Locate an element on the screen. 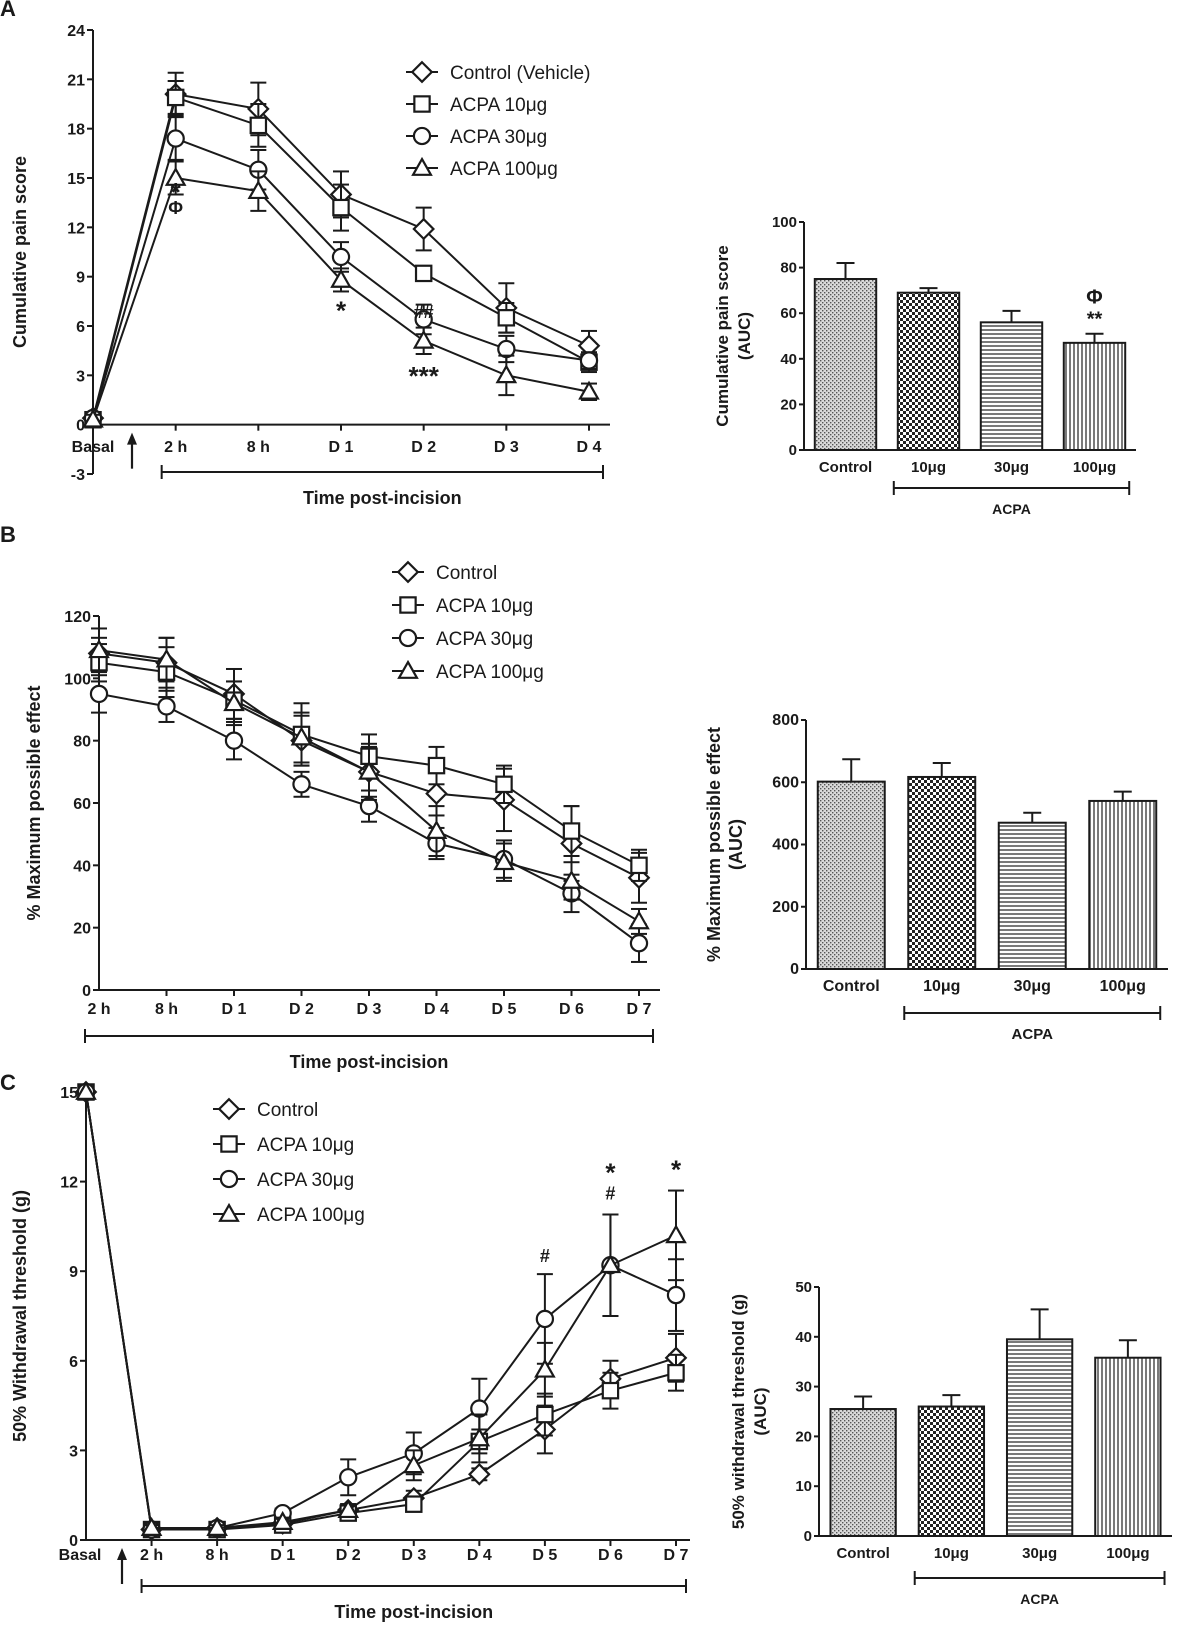 The image size is (1191, 1639). series-line is located at coordinates (381, 1311).